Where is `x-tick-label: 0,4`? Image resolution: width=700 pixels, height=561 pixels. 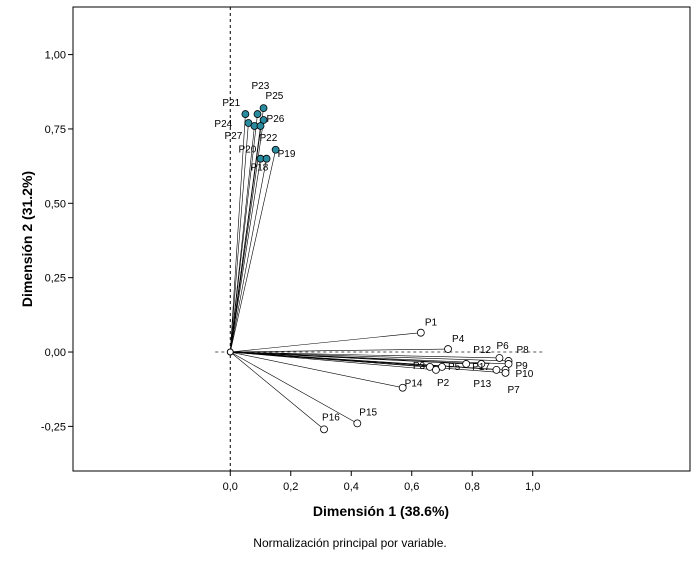 x-tick-label: 0,4 is located at coordinates (351, 487).